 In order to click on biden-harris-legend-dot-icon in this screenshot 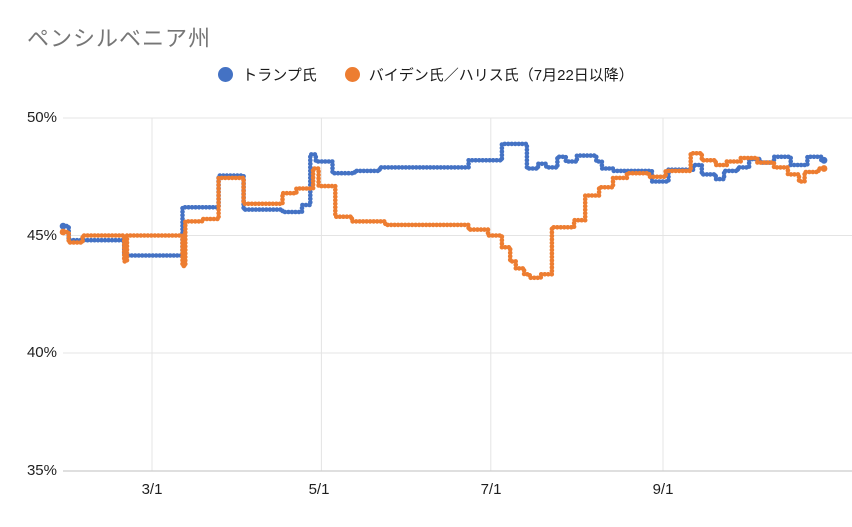, I will do `click(352, 74)`.